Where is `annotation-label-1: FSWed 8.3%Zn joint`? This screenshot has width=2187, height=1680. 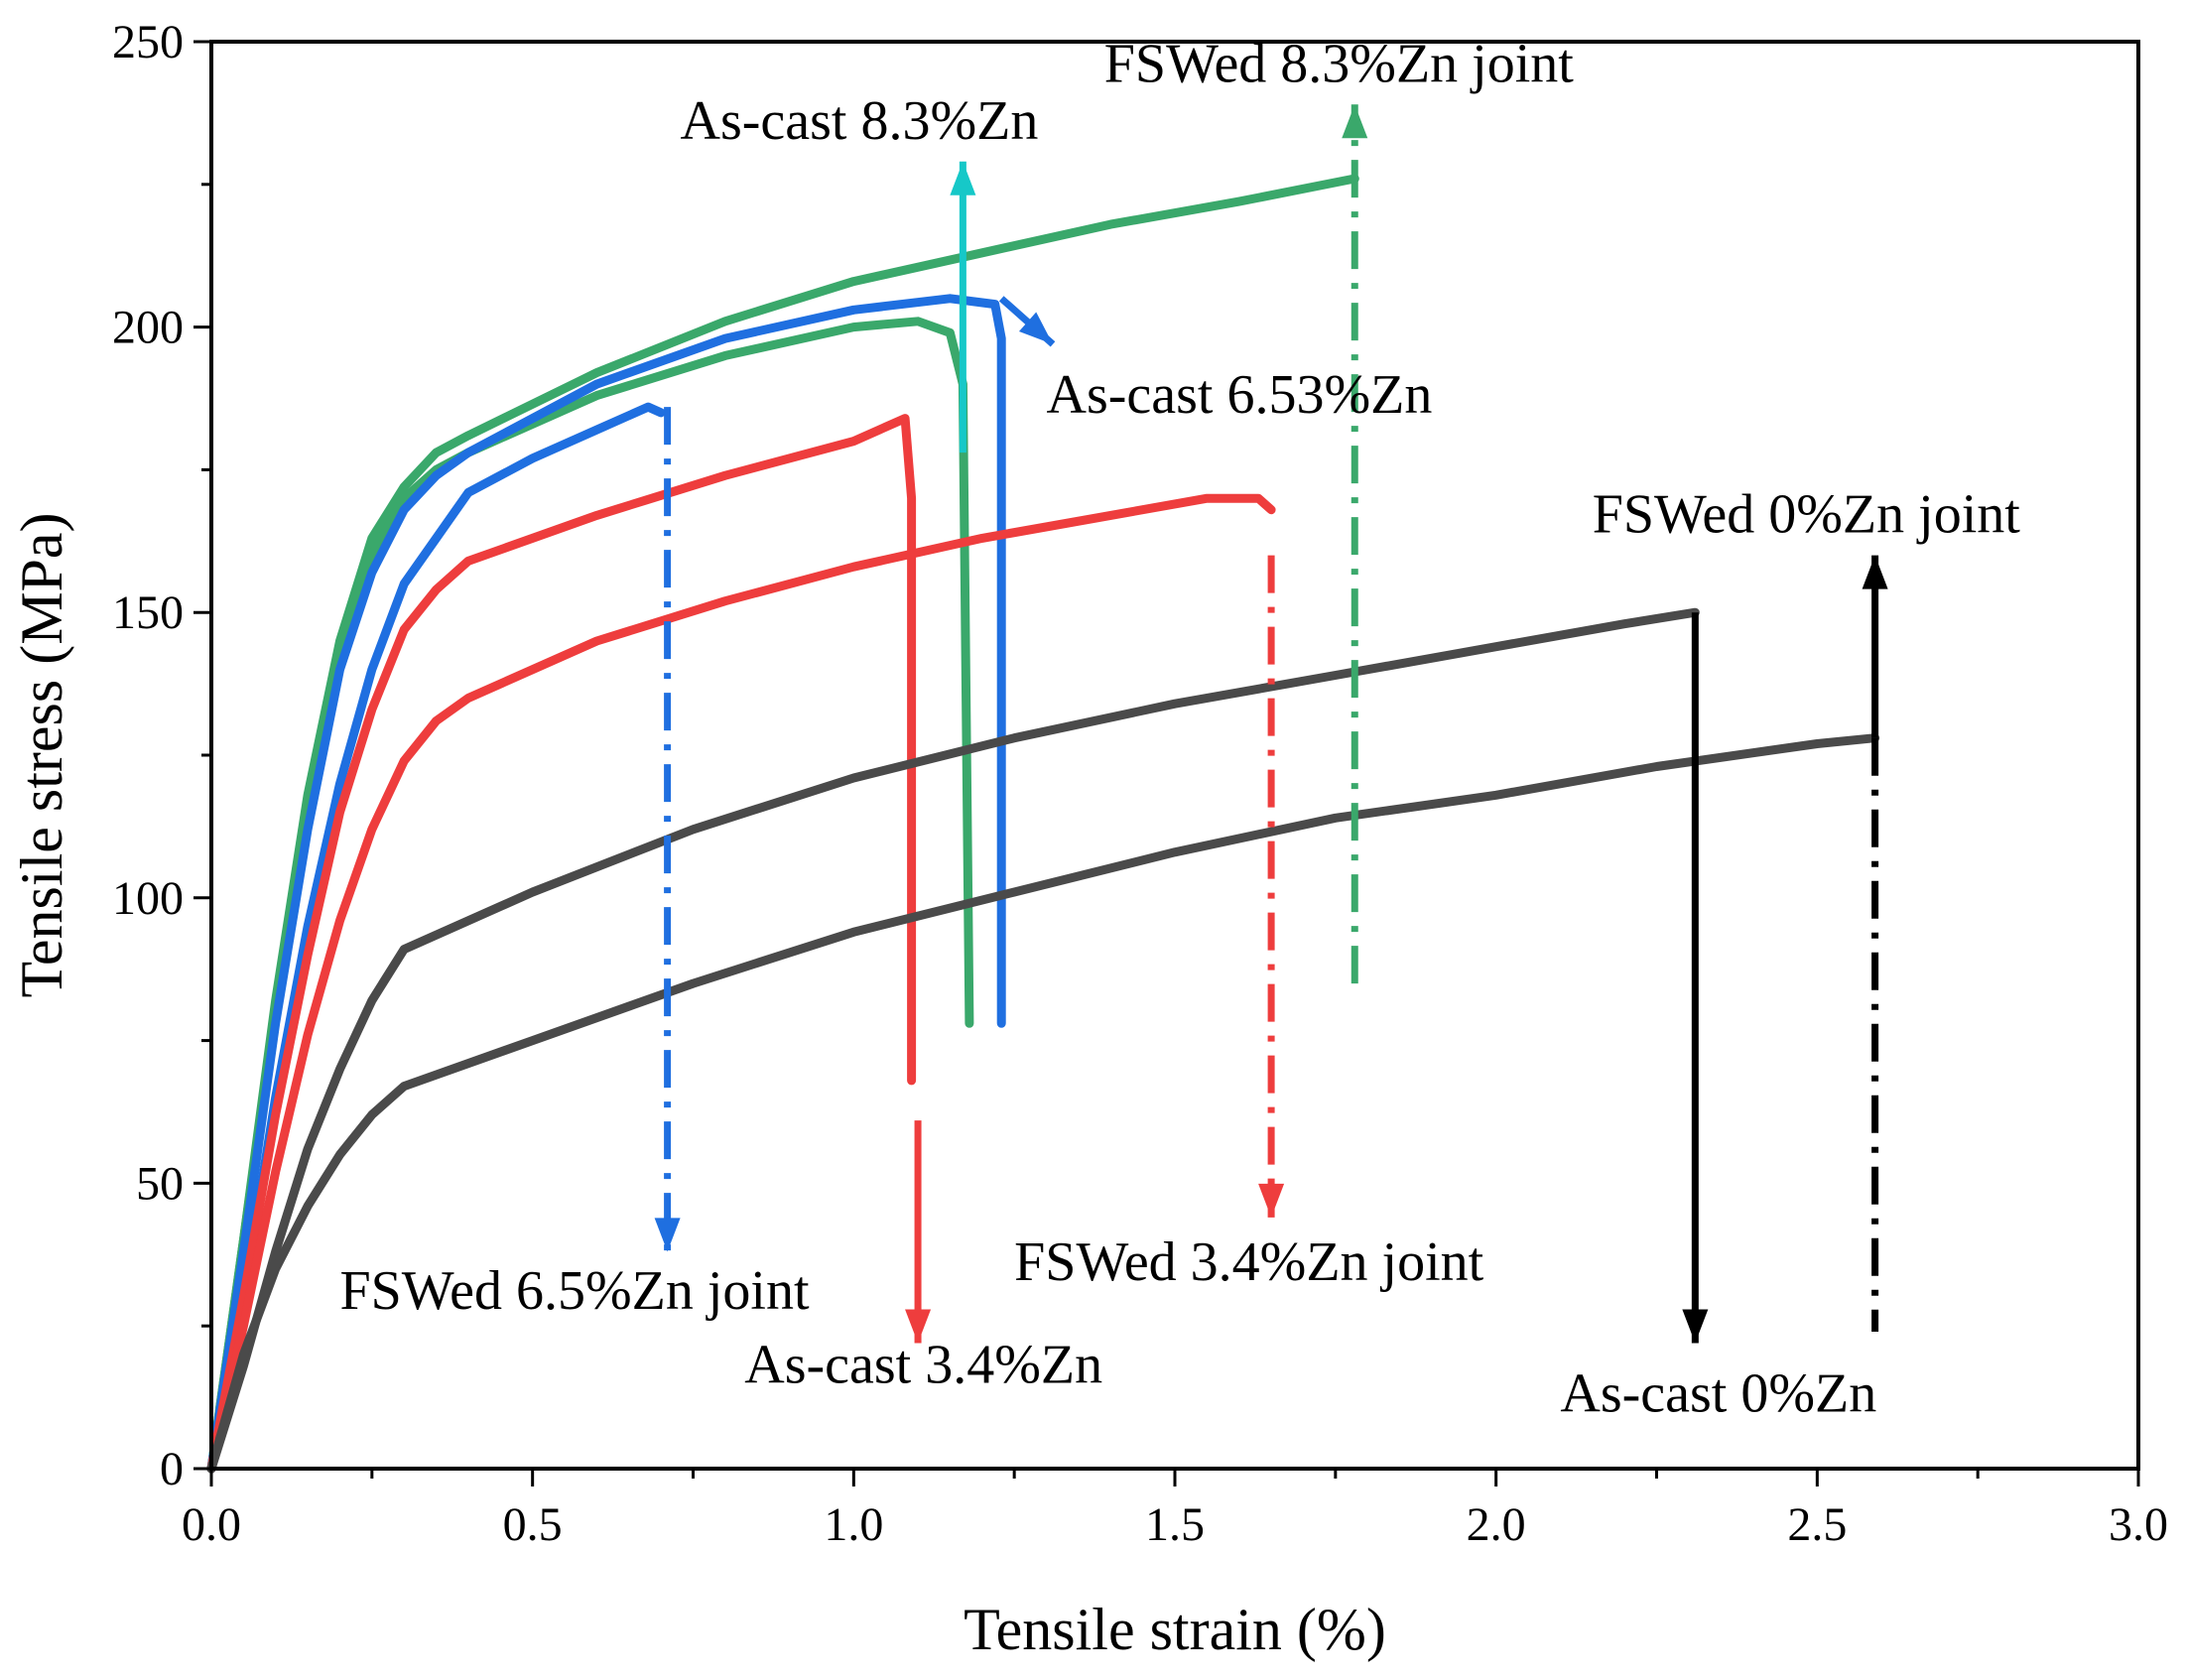 annotation-label-1: FSWed 8.3%Zn joint is located at coordinates (1339, 63).